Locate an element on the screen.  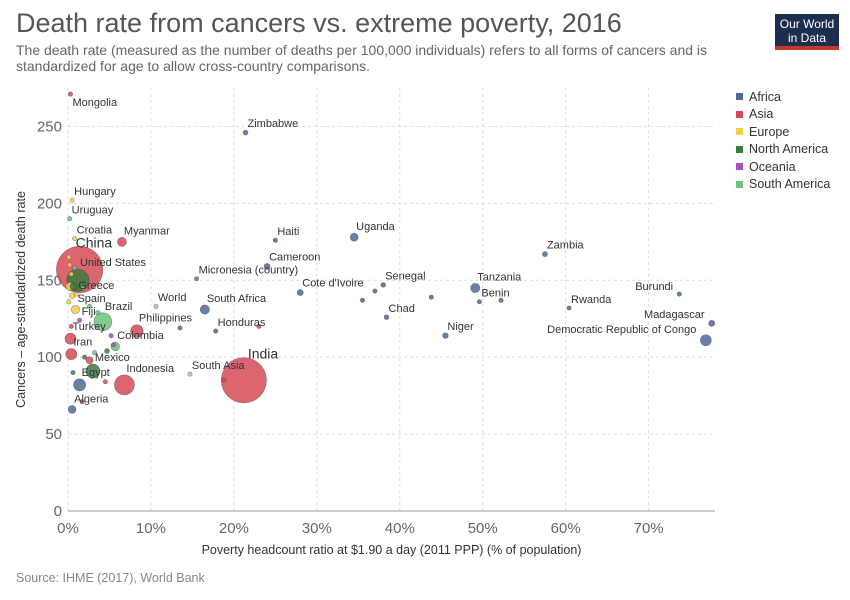
point-label: Democratic Republic of Congo is located at coordinates (621, 330).